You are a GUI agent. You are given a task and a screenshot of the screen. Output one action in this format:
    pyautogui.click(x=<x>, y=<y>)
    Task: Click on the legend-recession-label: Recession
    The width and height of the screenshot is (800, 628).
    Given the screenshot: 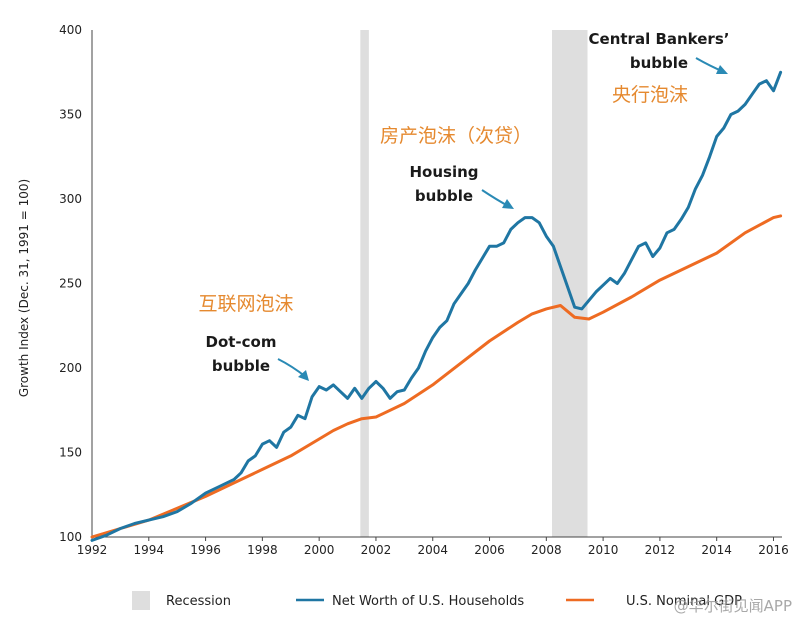 What is the action you would take?
    pyautogui.click(x=198, y=601)
    